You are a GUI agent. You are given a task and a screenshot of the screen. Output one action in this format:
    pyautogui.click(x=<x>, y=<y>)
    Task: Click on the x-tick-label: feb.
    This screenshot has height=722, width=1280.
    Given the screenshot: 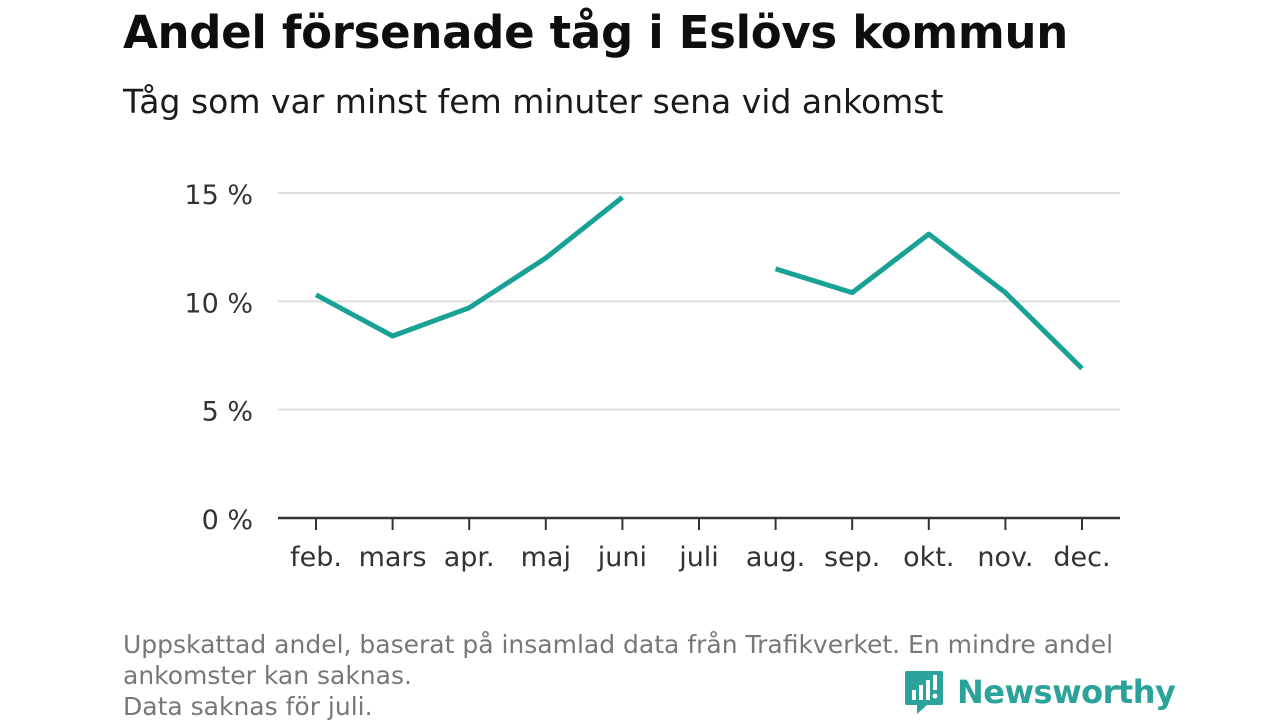 What is the action you would take?
    pyautogui.click(x=316, y=557)
    